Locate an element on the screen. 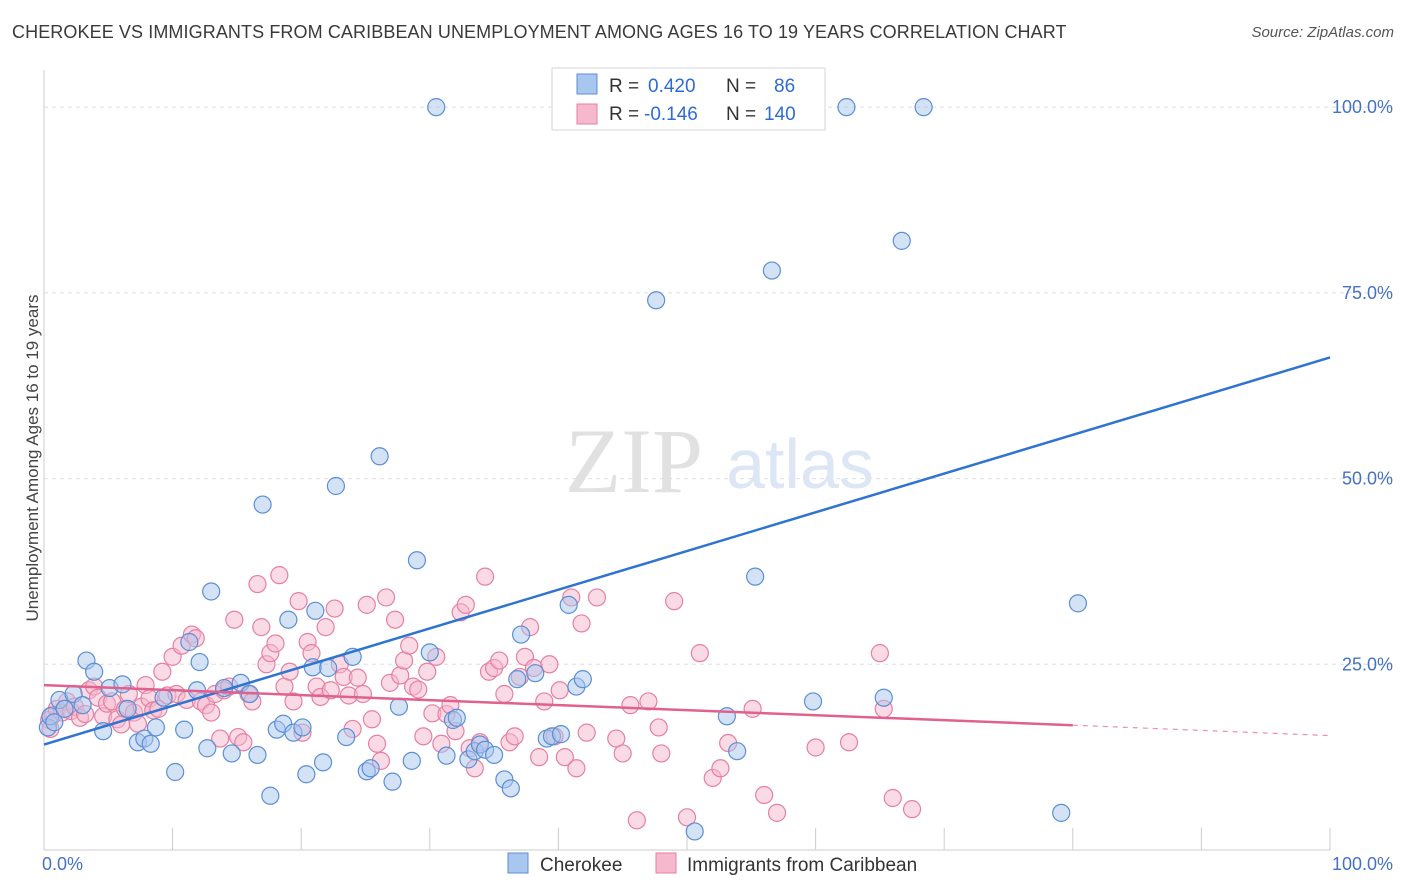  y-tick-labels: 25.0% 50.0% 75.0% 100.0% is located at coordinates (1362, 385).